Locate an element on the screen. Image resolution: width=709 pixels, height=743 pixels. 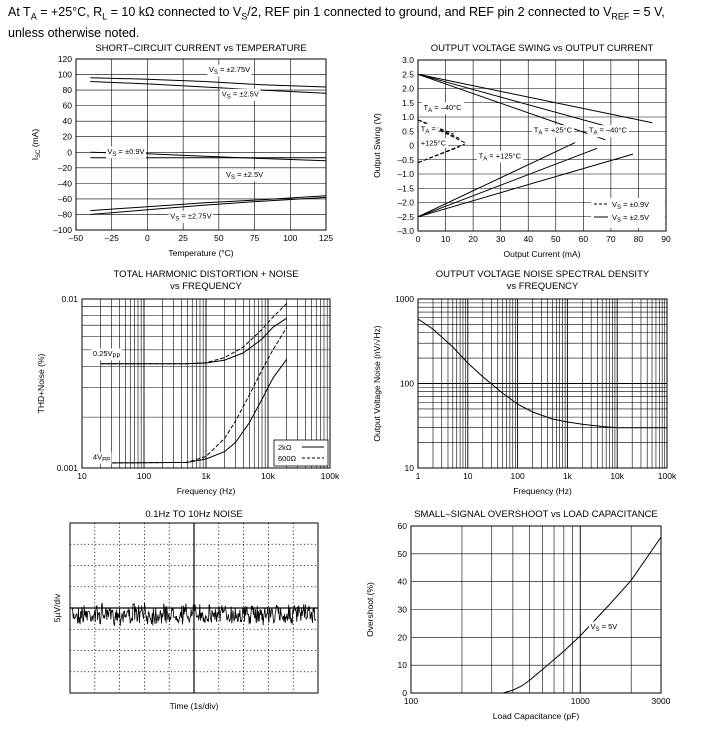
y-tick-label: 2.5 is located at coordinates (408, 74).